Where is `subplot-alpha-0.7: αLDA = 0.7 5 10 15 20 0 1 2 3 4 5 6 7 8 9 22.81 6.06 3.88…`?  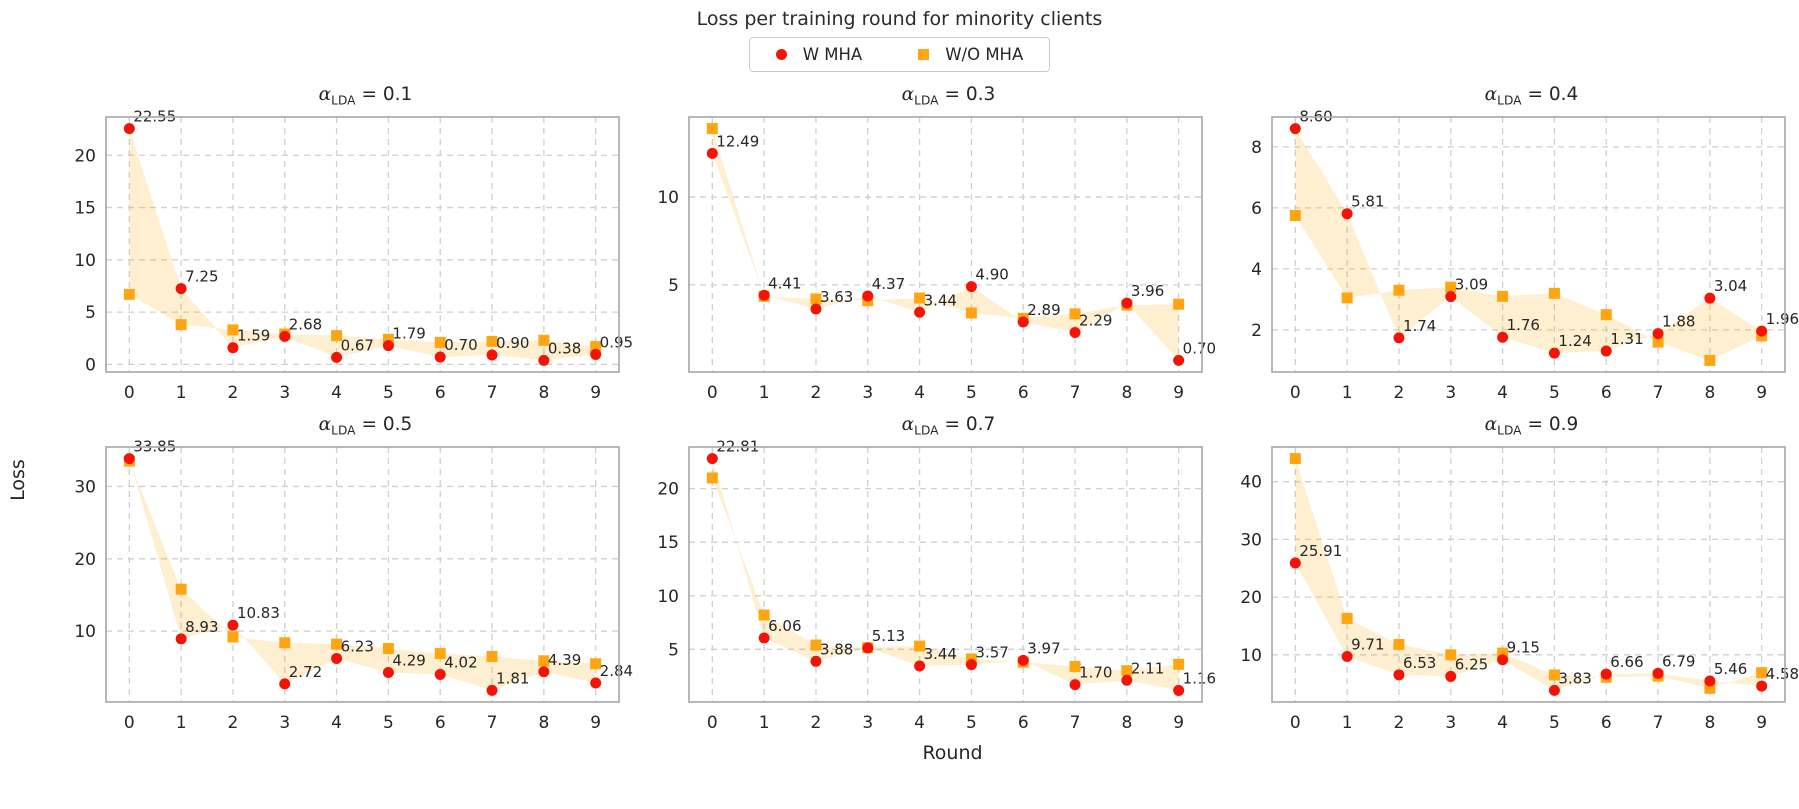 subplot-alpha-0.7: αLDA = 0.7 5 10 15 20 0 1 2 3 4 5 6 7 8 9 22.81 6.06 3.88… is located at coordinates (922, 577).